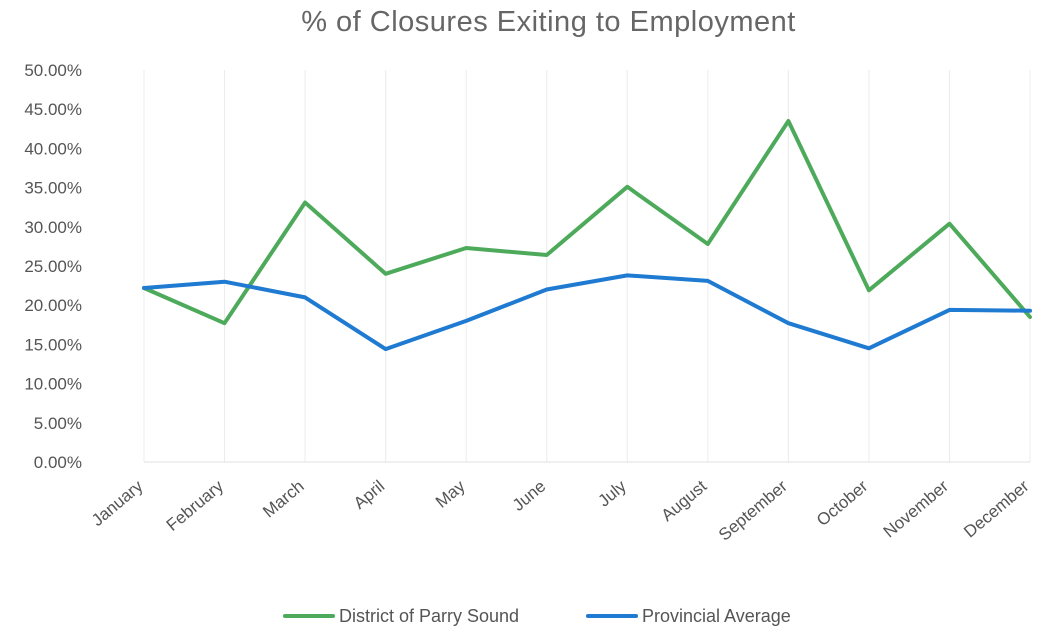  I want to click on legend-item: District of Parry Sound, so click(401, 616).